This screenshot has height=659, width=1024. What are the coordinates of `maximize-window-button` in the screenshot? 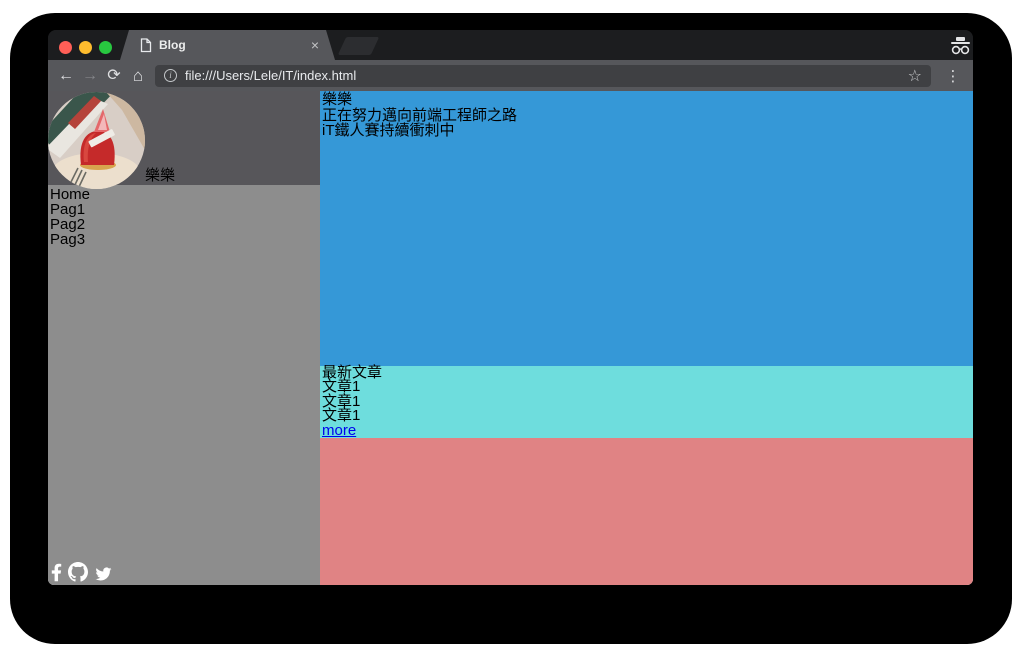 It's located at (105, 47).